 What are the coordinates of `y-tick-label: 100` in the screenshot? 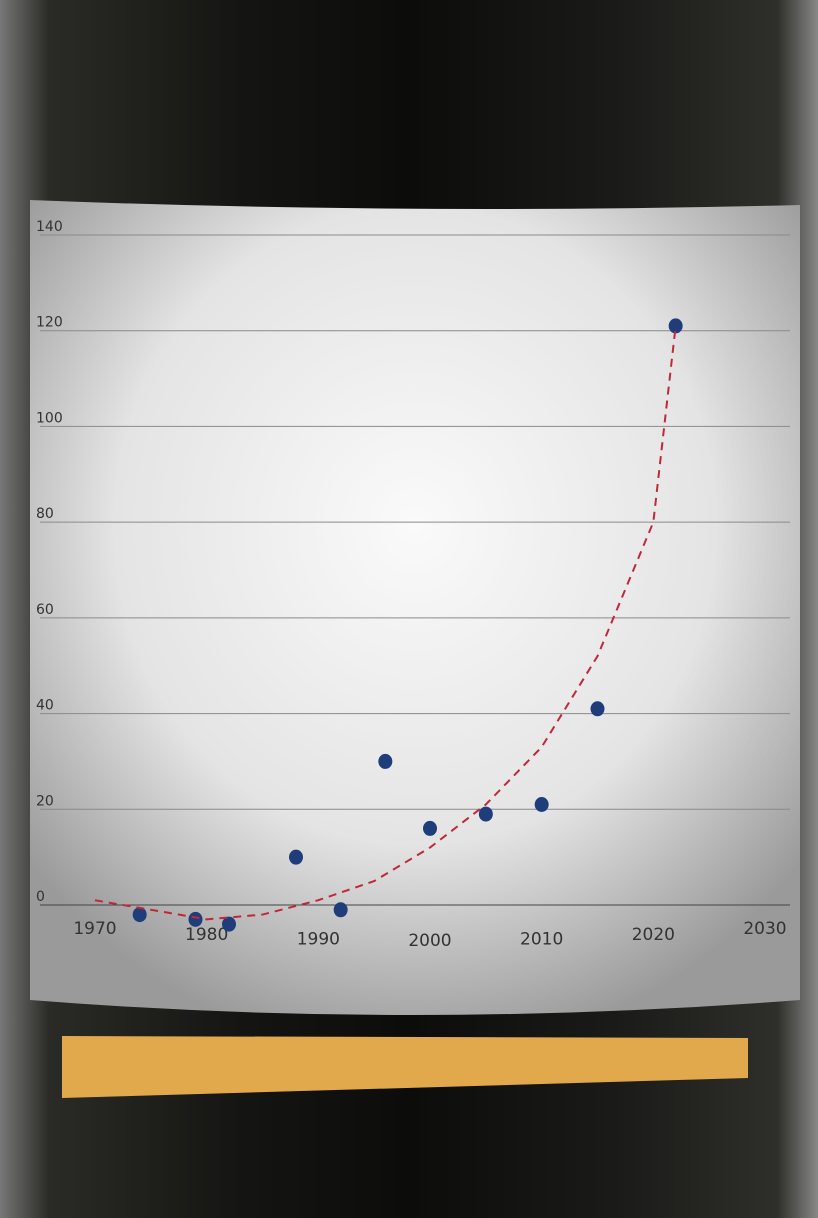 It's located at (49, 418).